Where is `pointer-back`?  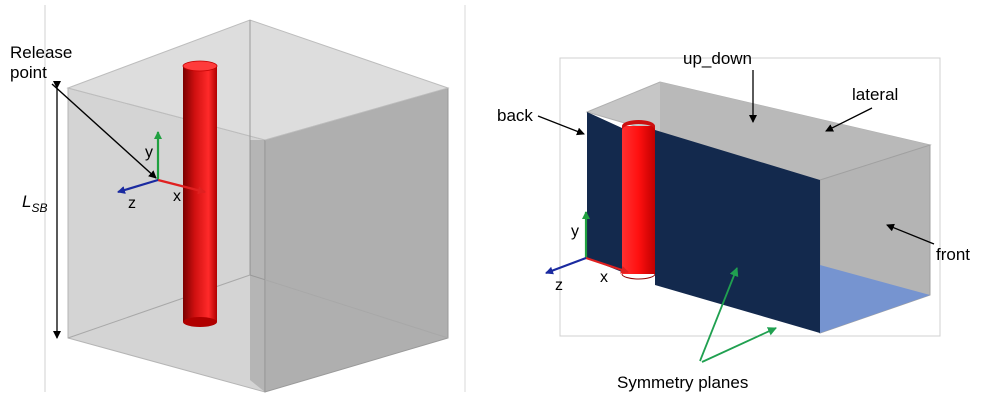
pointer-back is located at coordinates (561, 125).